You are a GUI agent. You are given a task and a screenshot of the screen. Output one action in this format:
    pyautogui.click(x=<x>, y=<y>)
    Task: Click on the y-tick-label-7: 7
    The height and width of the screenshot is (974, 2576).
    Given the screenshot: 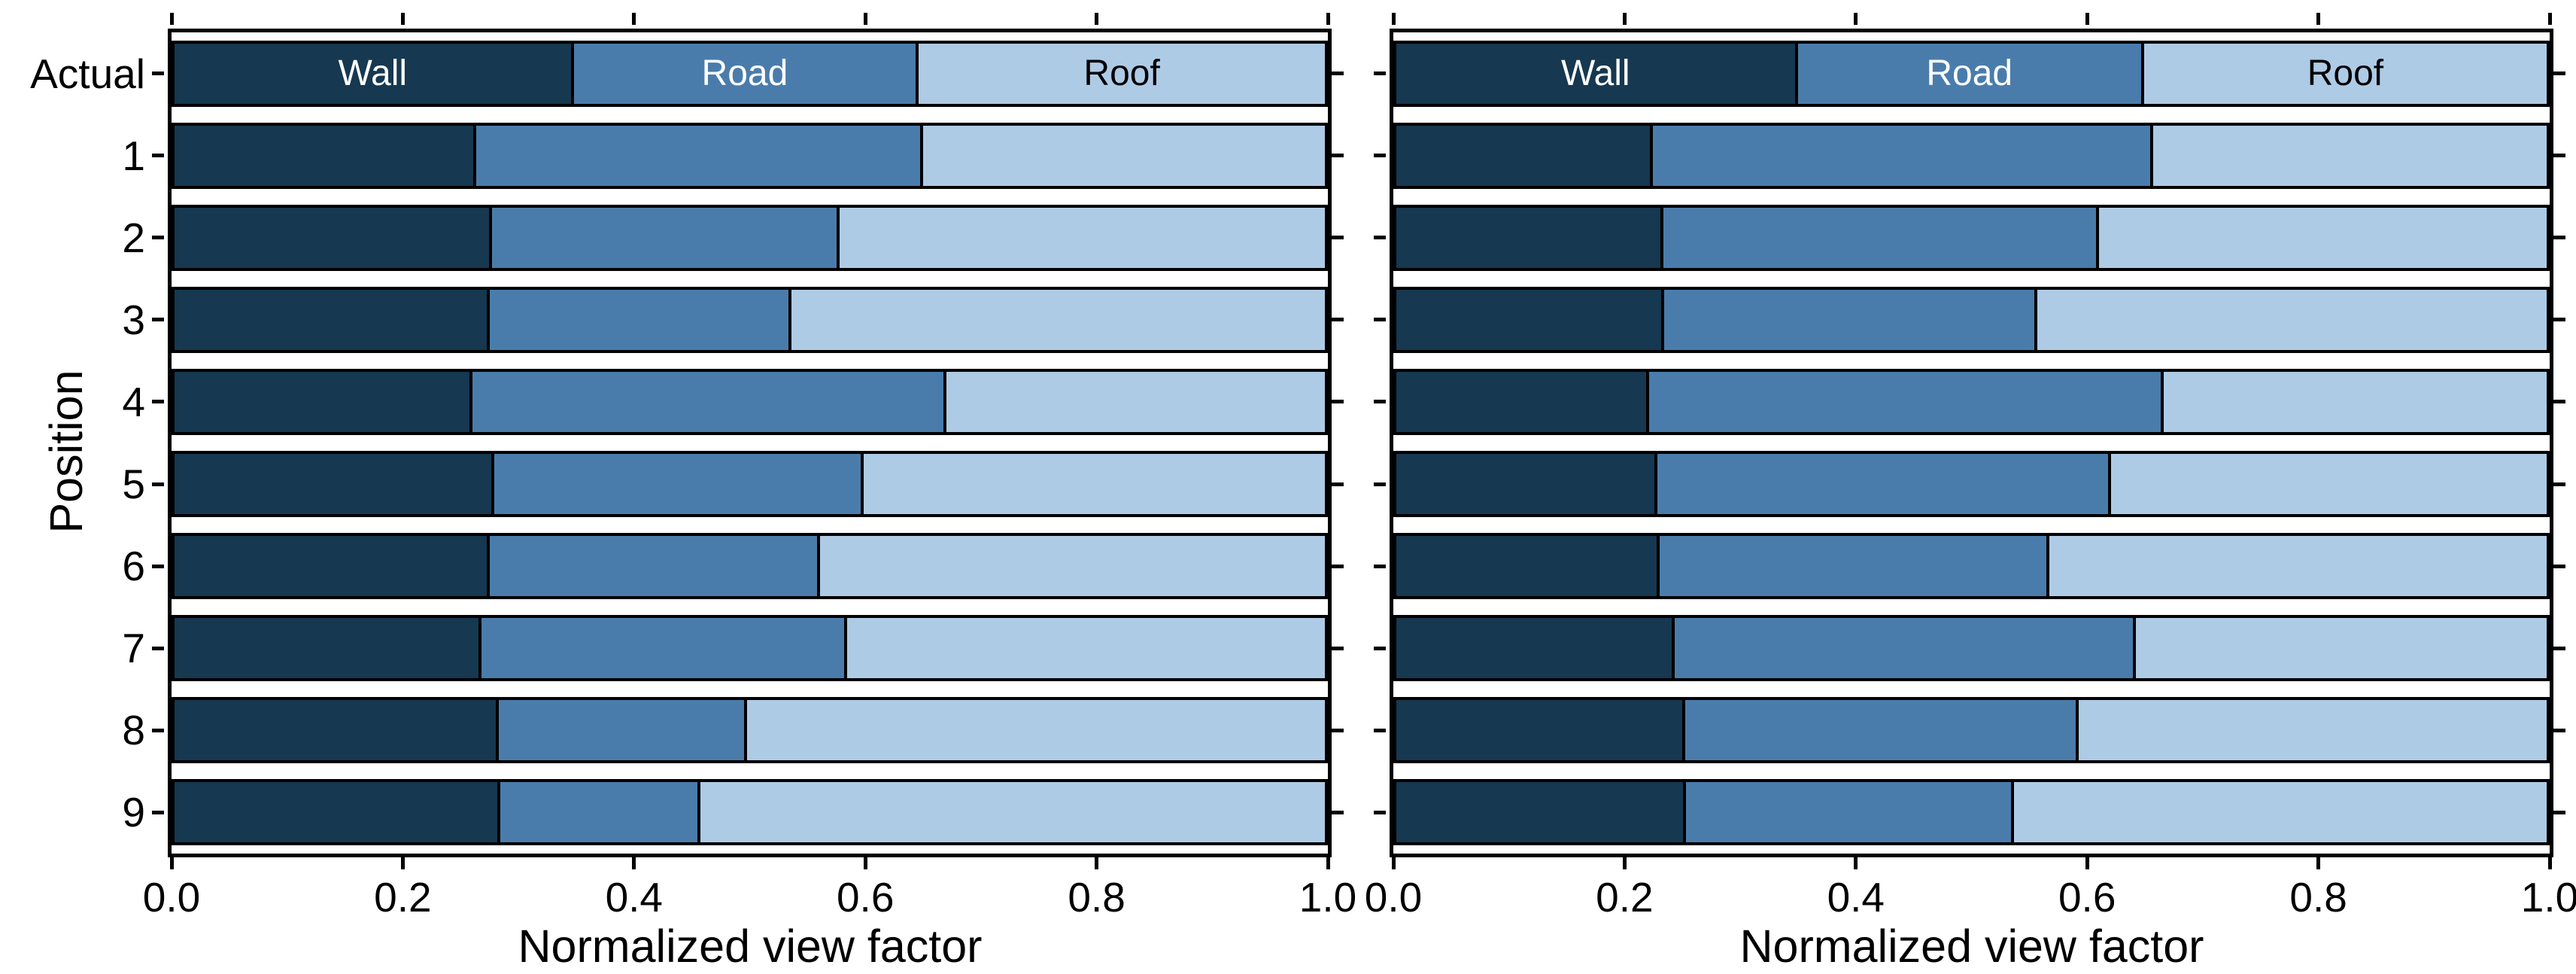 What is the action you would take?
    pyautogui.click(x=133, y=648)
    